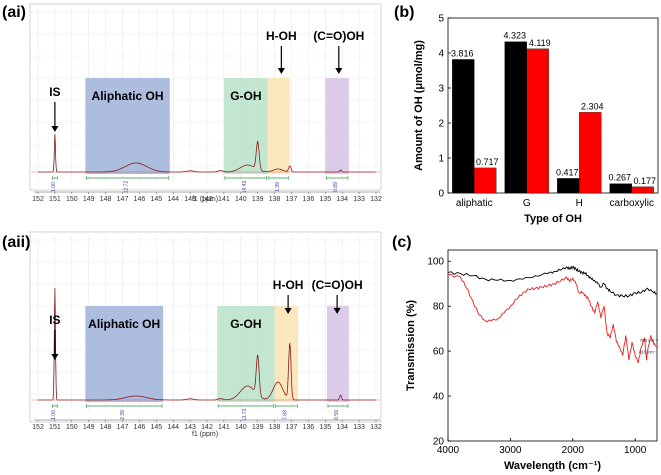 This screenshot has height=475, width=661. Describe the element at coordinates (205, 344) in the screenshot. I see `panel-aii-spectrum` at that location.